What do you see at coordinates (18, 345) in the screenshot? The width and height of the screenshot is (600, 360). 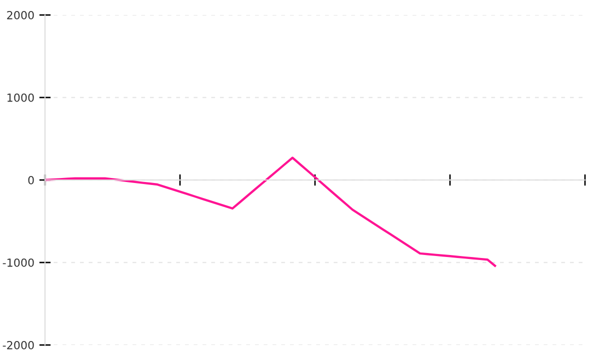 I see `y-tick-label: -2000` at bounding box center [18, 345].